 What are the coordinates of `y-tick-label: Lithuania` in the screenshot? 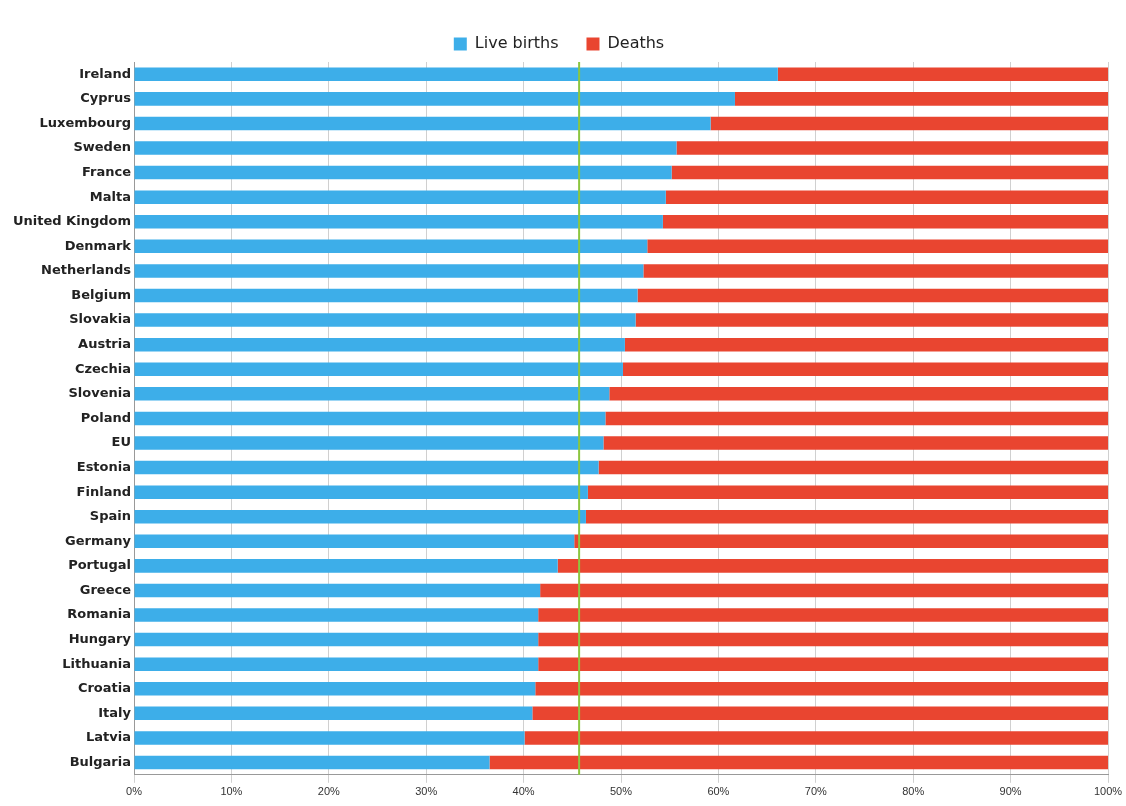 It's located at (96, 663).